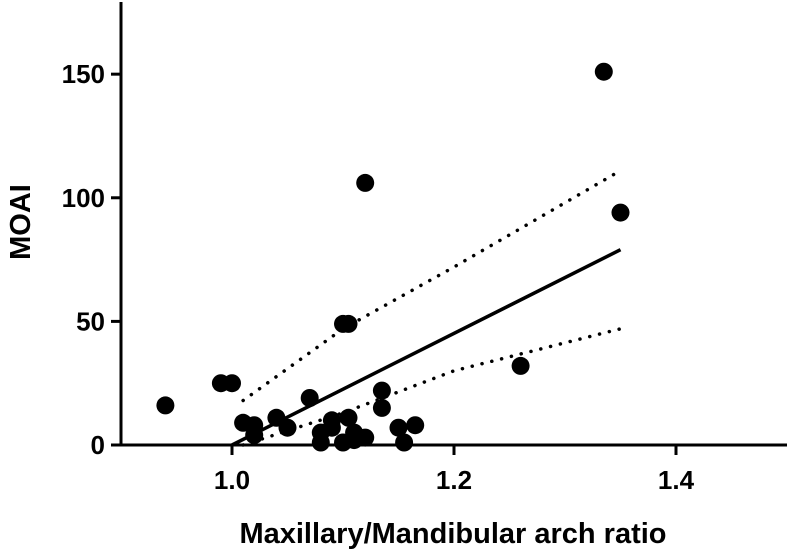  Describe the element at coordinates (83, 198) in the screenshot. I see `y-tick-label: 100` at that location.